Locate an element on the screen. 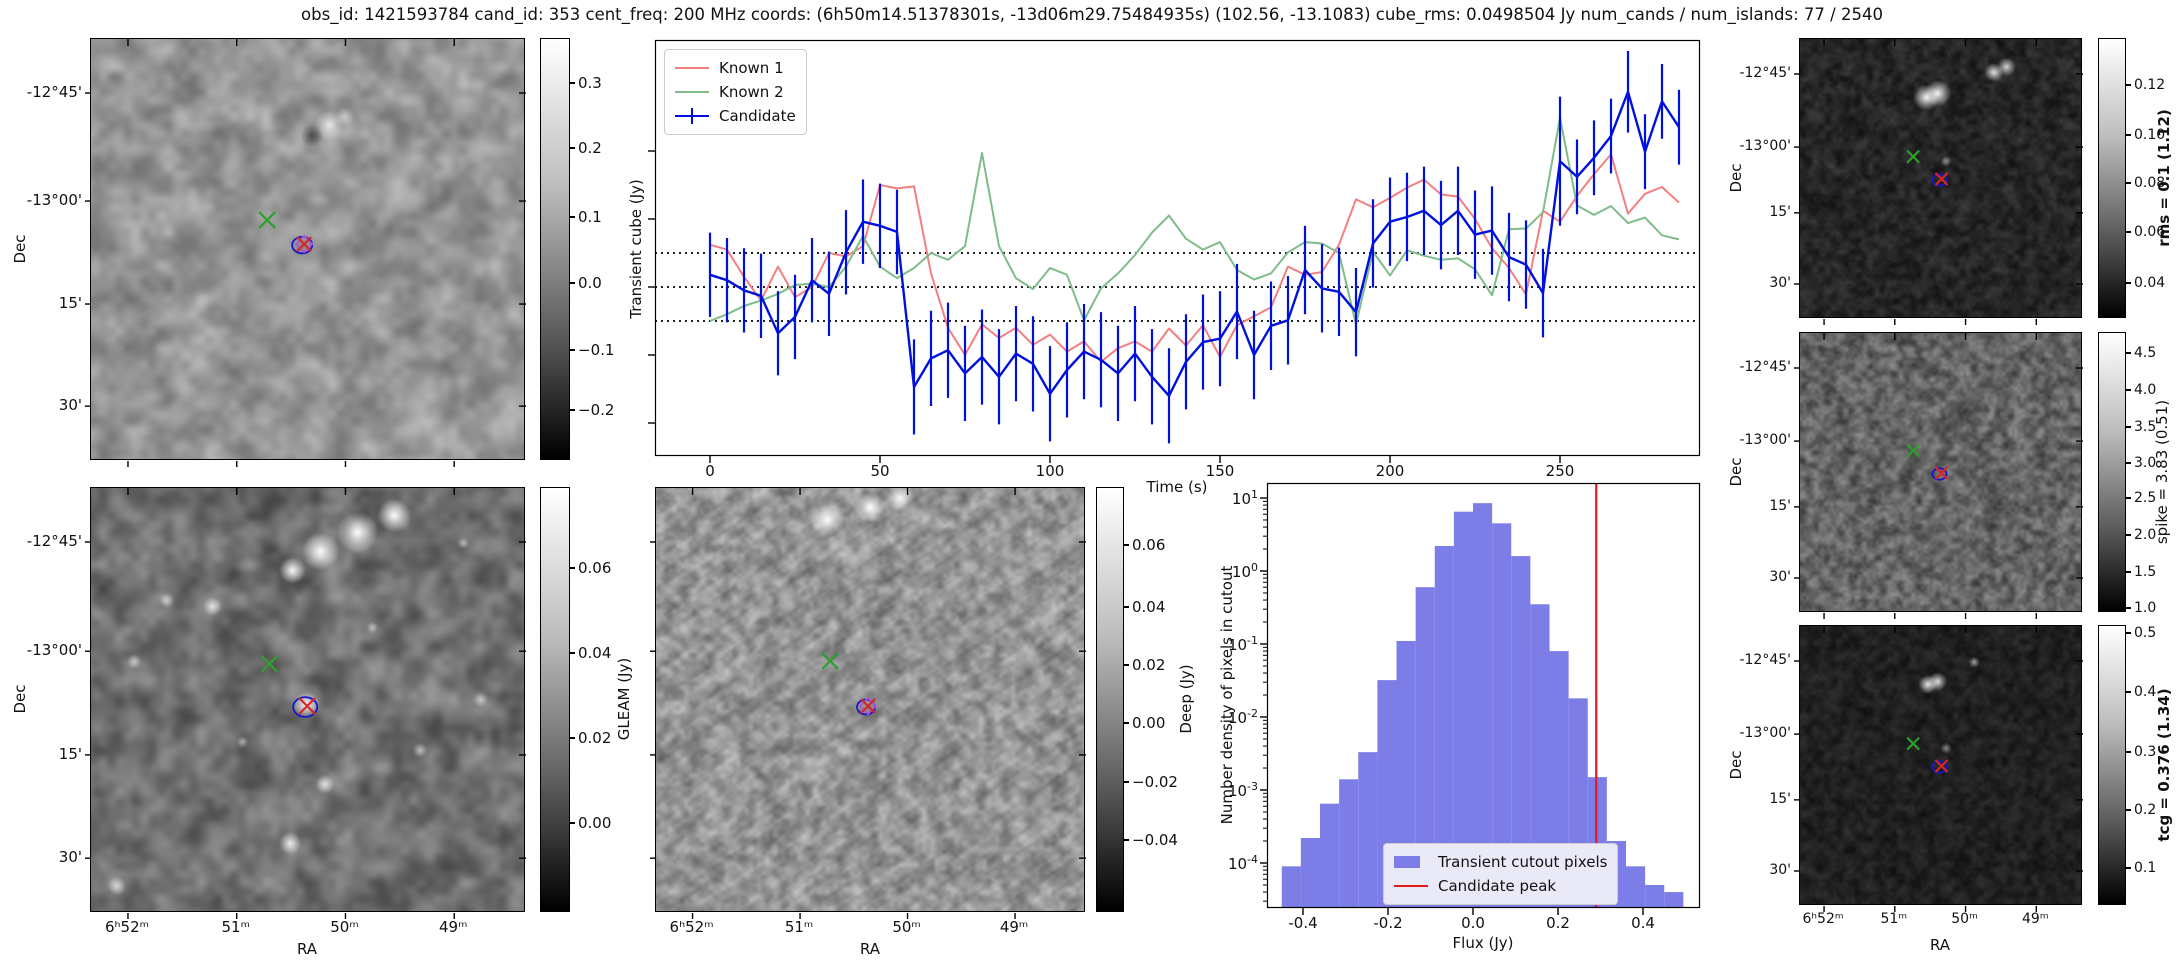  known1-label: Known 1 is located at coordinates (751, 68).